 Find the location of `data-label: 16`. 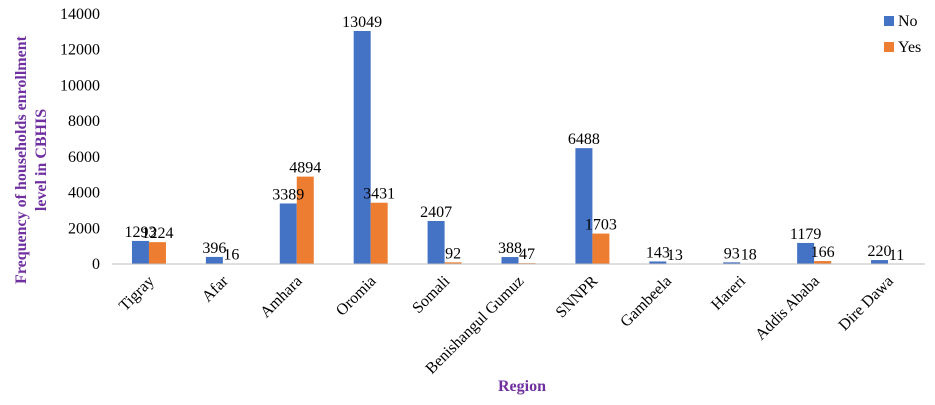

data-label: 16 is located at coordinates (231, 255).